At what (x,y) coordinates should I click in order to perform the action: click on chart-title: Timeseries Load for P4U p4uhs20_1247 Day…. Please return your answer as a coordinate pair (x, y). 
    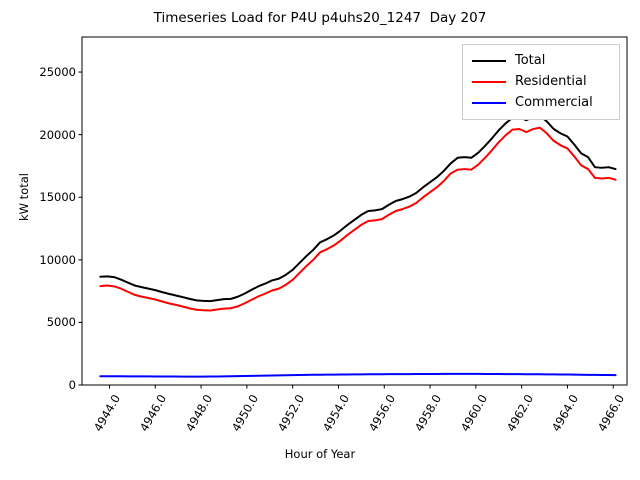
    Looking at the image, I should click on (320, 18).